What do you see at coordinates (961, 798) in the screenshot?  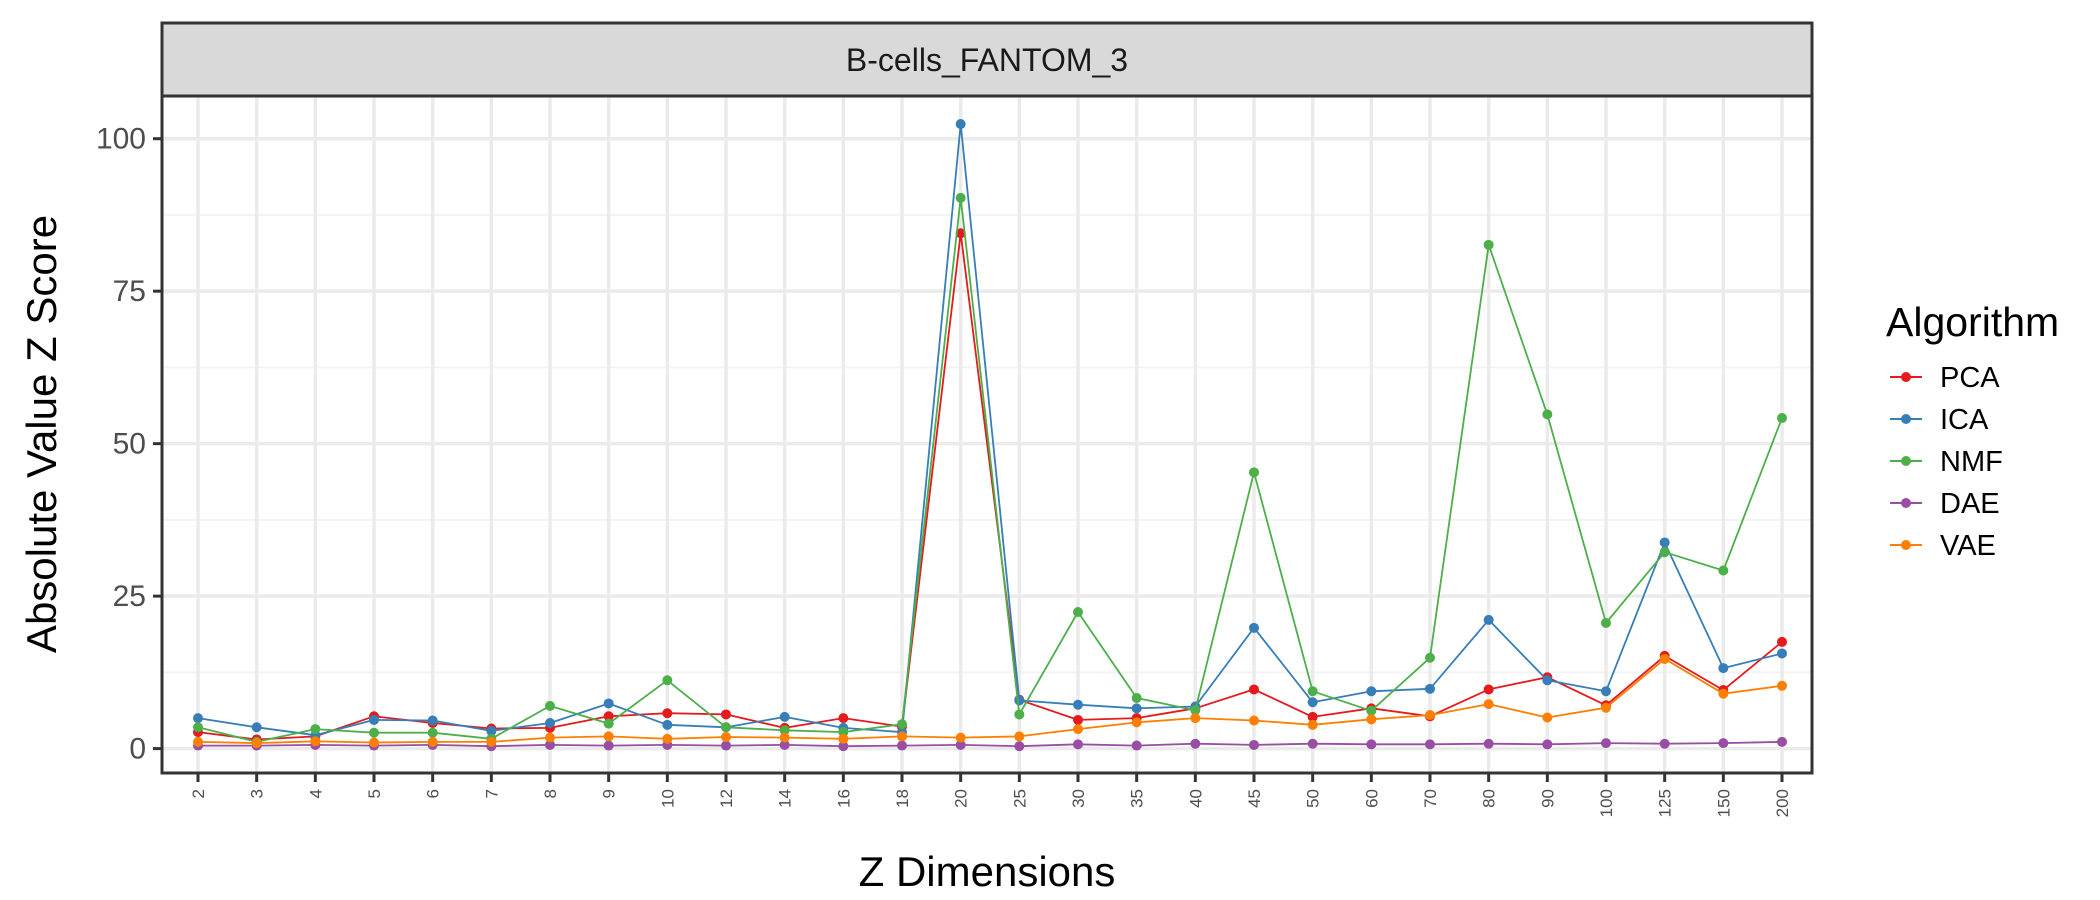 I see `x-tick-label: 20` at bounding box center [961, 798].